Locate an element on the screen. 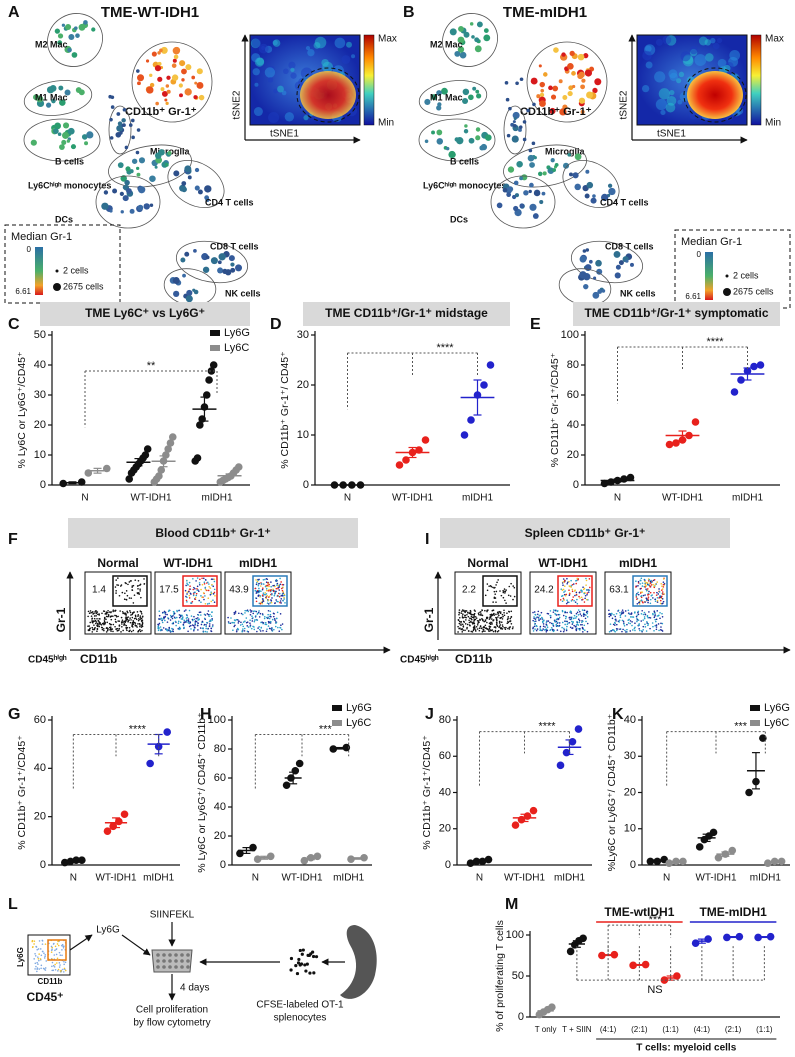 Image resolution: width=795 pixels, height=1057 pixels. y-tick-label: 60 is located at coordinates (40, 720).